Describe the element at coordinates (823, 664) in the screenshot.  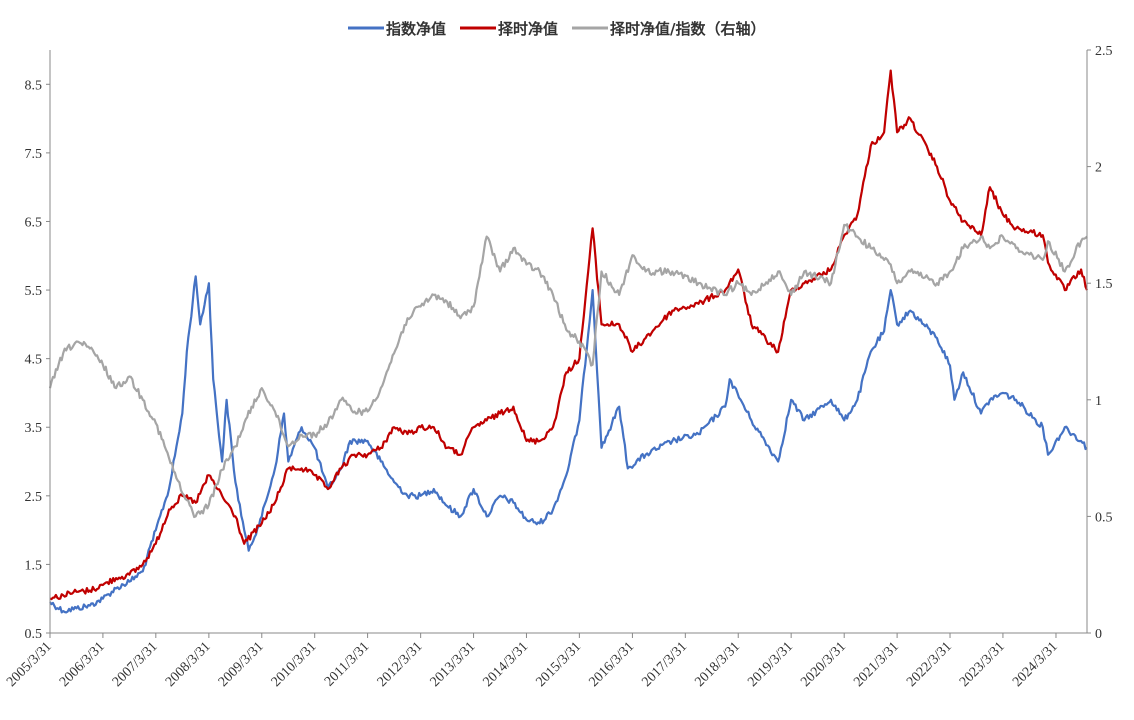
I see `x-tick-label: 2020/3/31` at that location.